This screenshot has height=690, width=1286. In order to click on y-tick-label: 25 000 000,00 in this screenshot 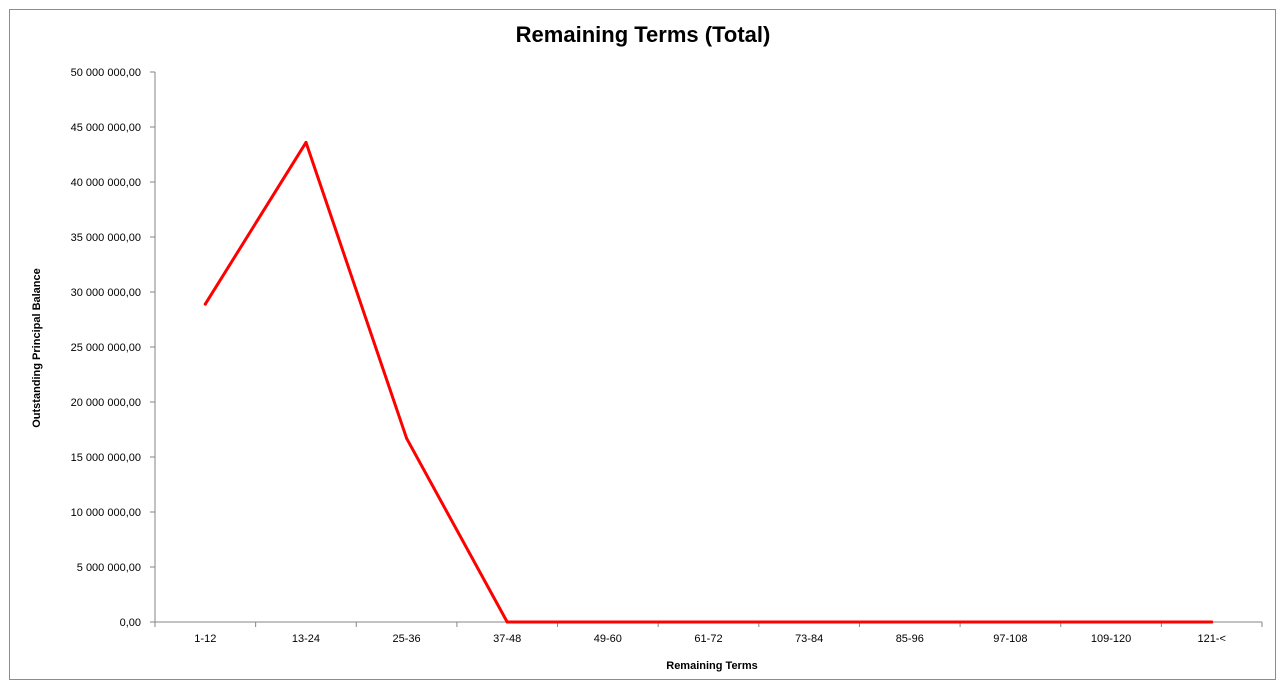, I will do `click(106, 348)`.